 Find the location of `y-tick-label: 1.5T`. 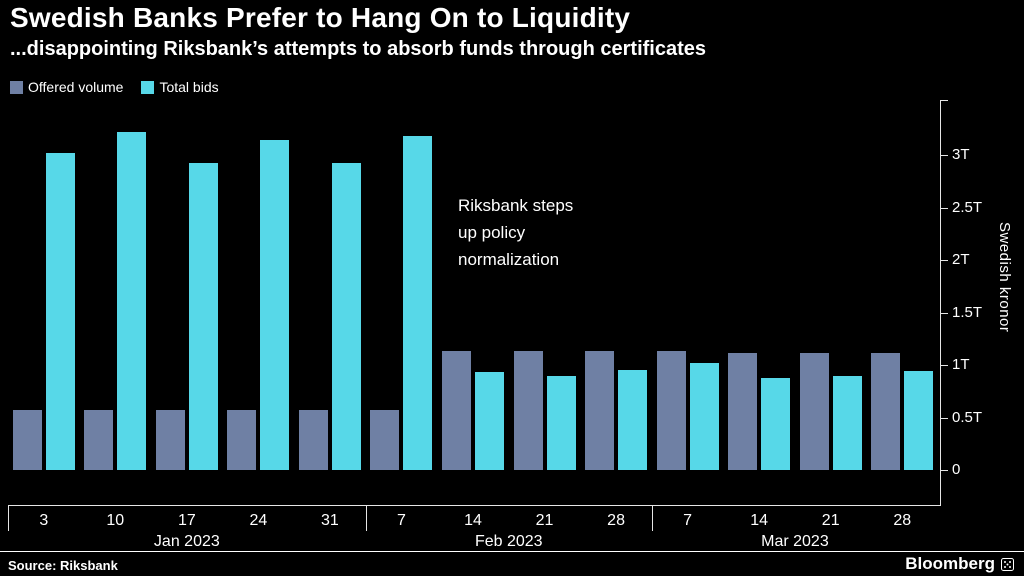

y-tick-label: 1.5T is located at coordinates (967, 312).